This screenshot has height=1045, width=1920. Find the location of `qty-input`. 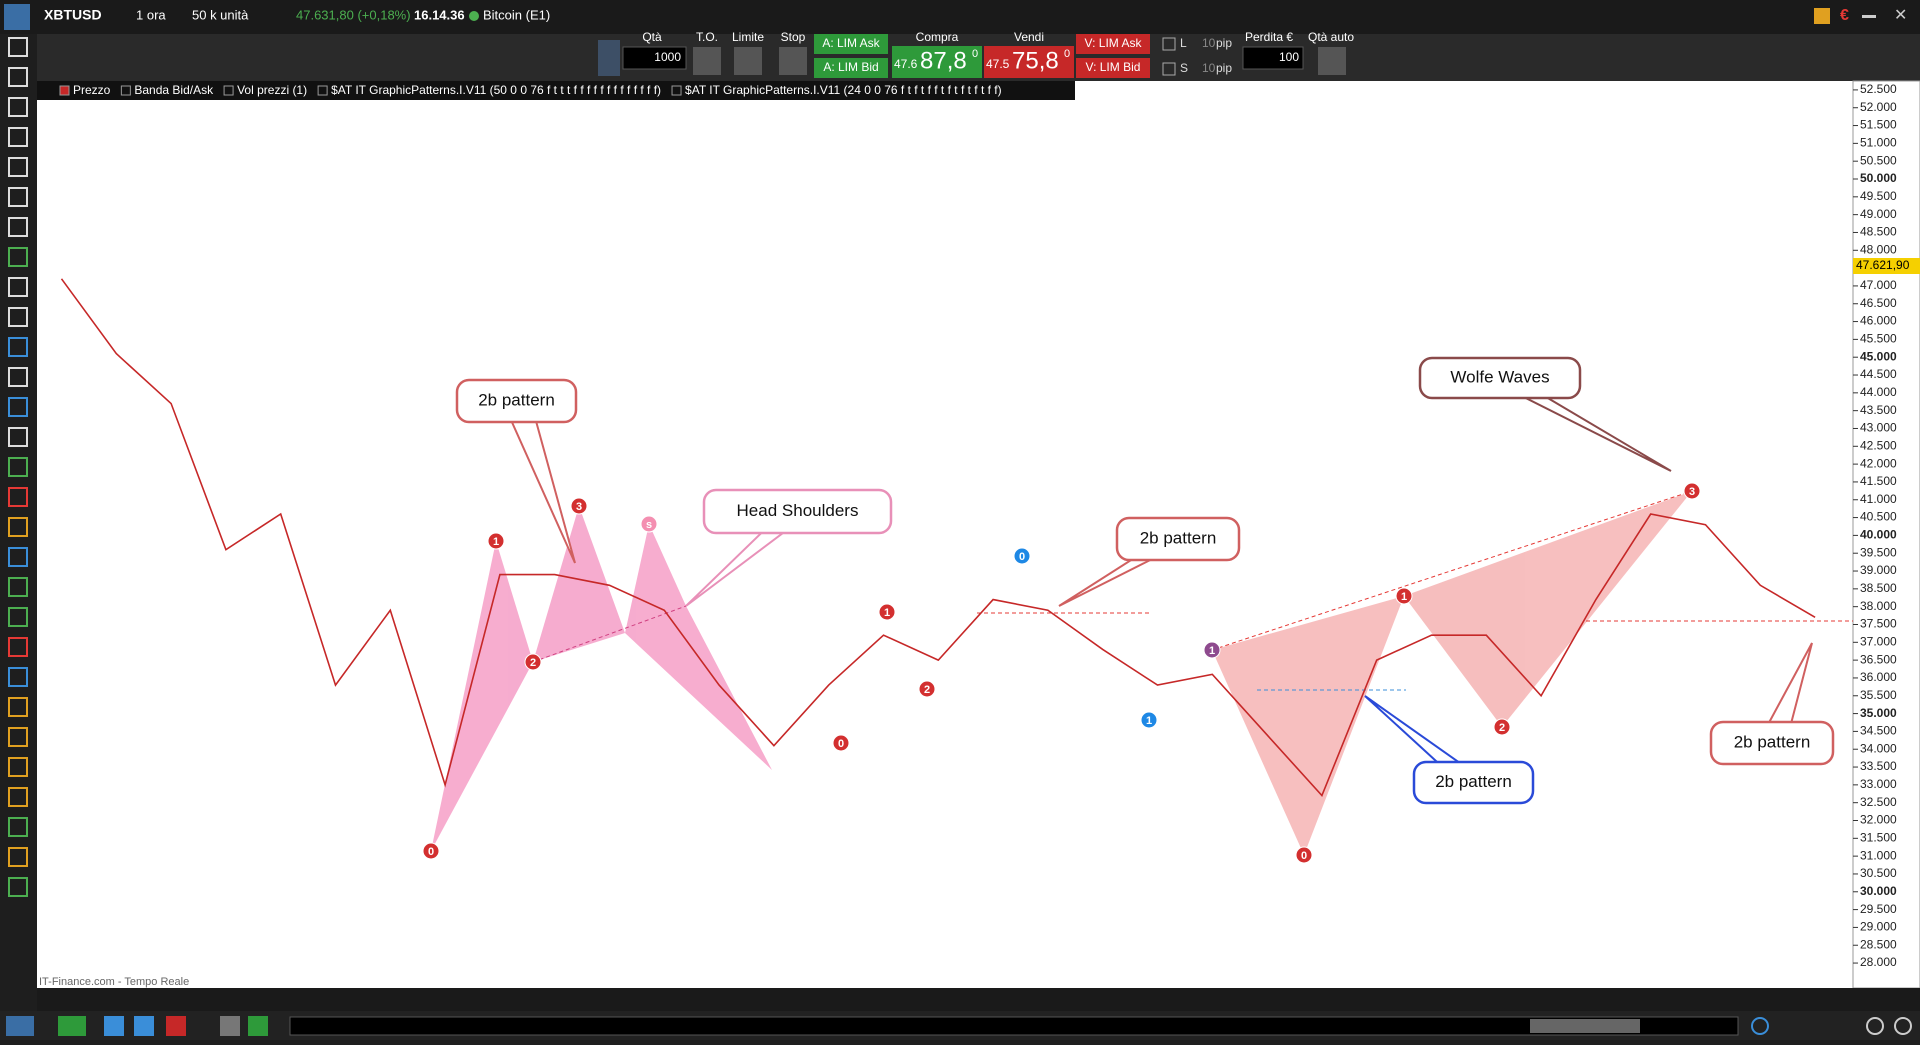

qty-input is located at coordinates (654, 58).